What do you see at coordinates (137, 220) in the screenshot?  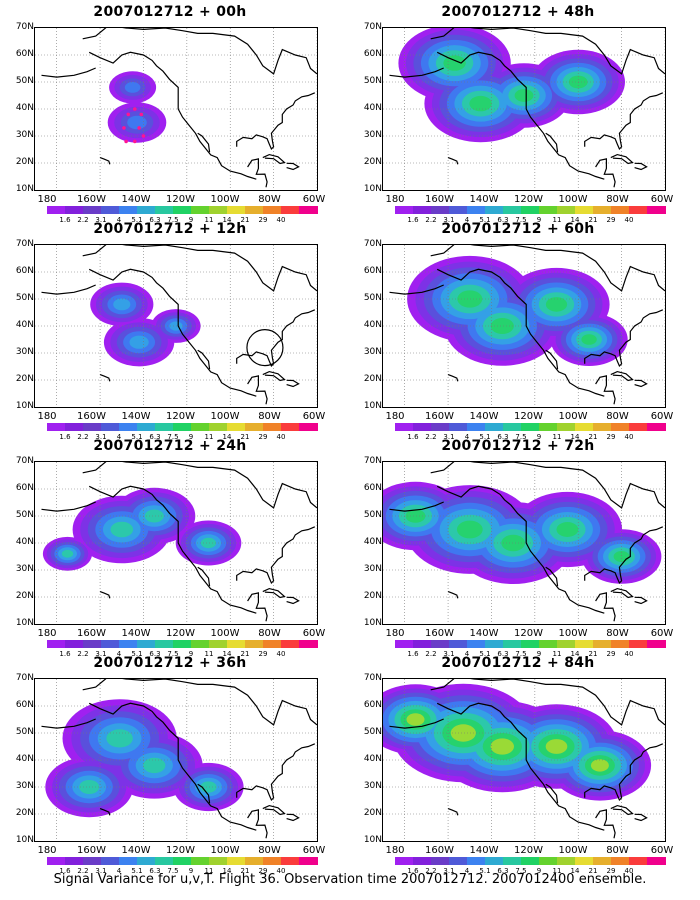 I see `colorbar-label: 5.1` at bounding box center [137, 220].